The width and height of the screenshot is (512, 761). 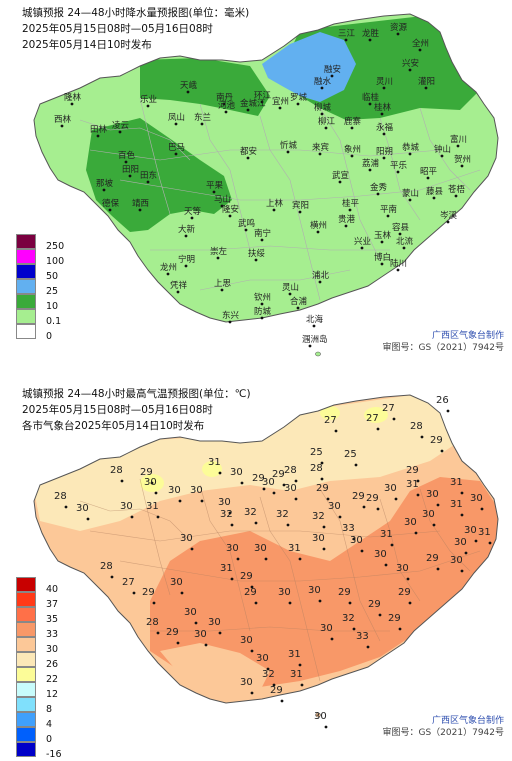 I want to click on city-label: 凌云, so click(x=121, y=125).